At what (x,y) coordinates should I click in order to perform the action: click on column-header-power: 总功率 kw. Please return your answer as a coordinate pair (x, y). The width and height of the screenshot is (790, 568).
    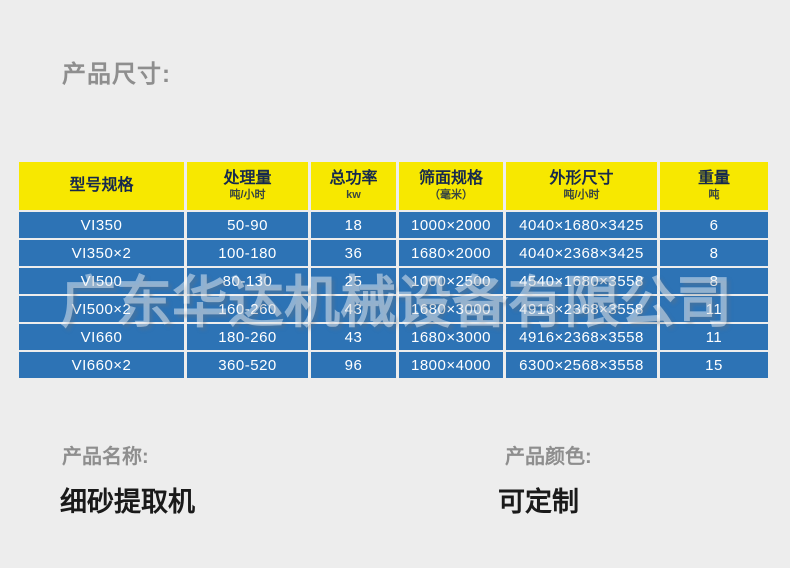
    Looking at the image, I should click on (353, 186).